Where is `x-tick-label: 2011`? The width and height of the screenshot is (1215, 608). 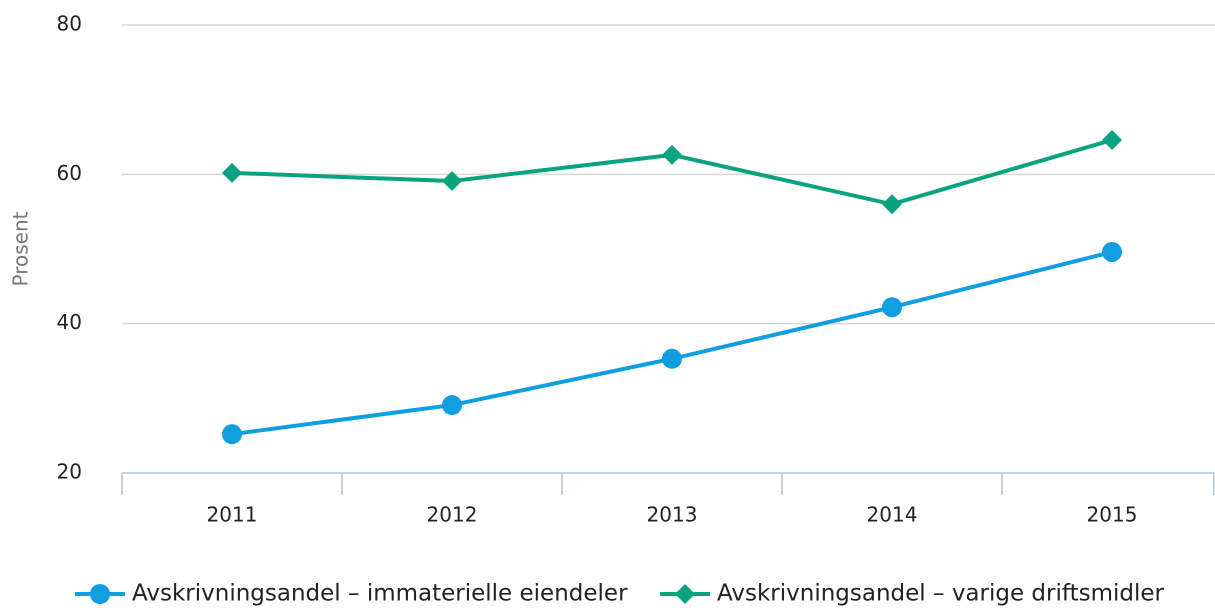 x-tick-label: 2011 is located at coordinates (232, 515).